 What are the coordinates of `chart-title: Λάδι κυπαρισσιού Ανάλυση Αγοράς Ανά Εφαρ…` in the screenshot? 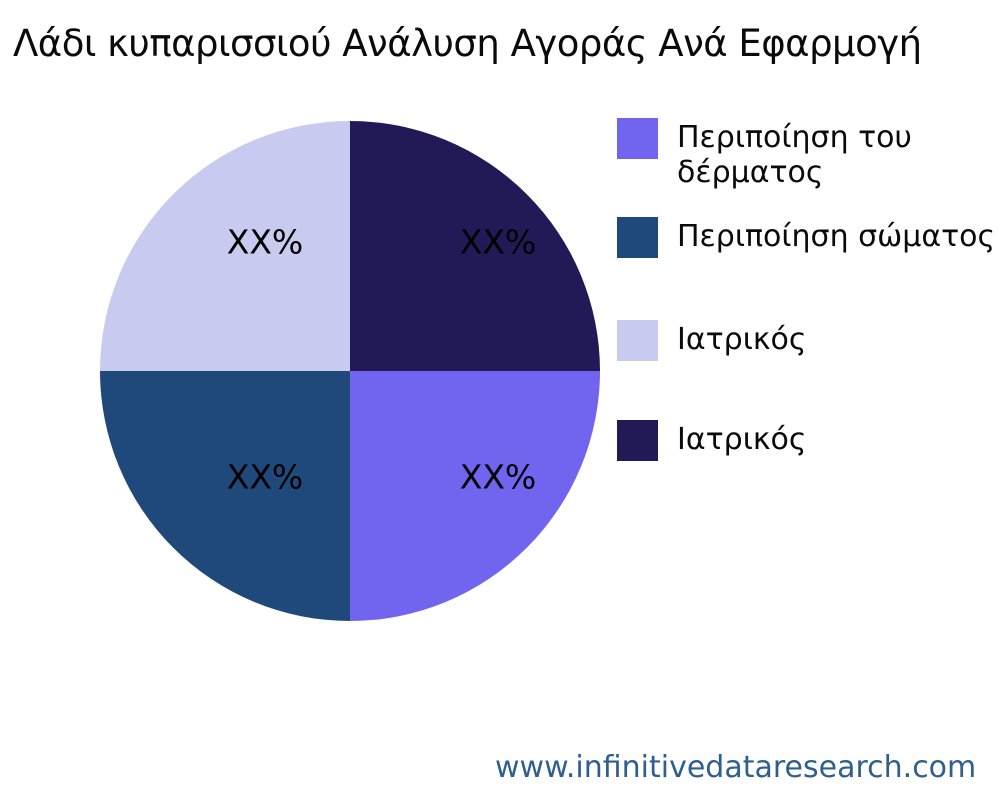 It's located at (467, 43).